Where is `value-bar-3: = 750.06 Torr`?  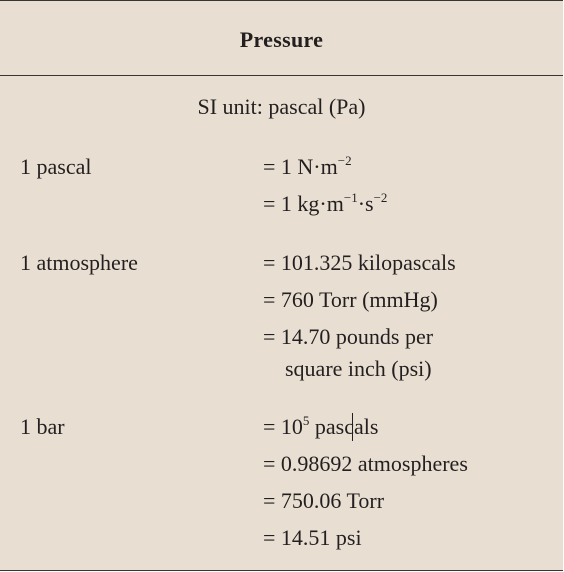
value-bar-3: = 750.06 Torr is located at coordinates (324, 500).